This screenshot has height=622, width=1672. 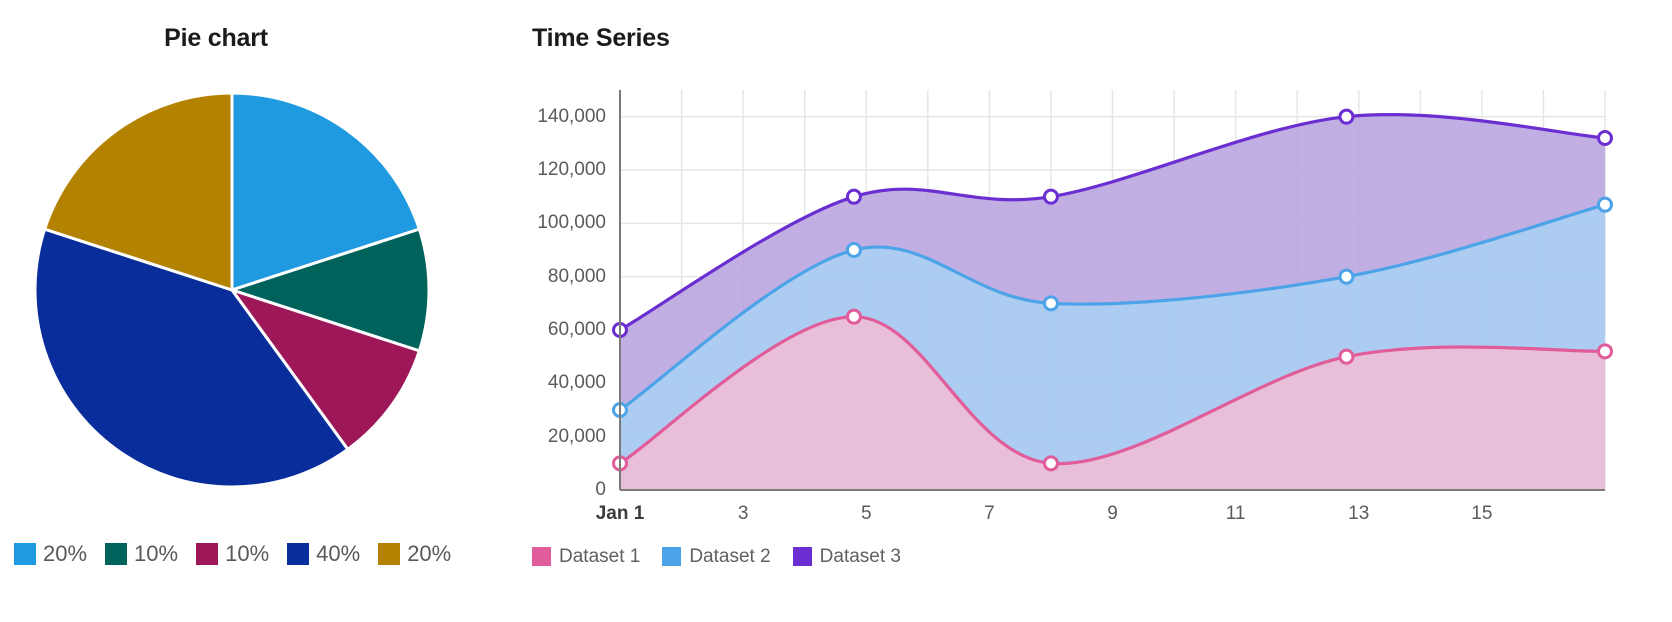 I want to click on legend-item: Dataset 3, so click(x=846, y=556).